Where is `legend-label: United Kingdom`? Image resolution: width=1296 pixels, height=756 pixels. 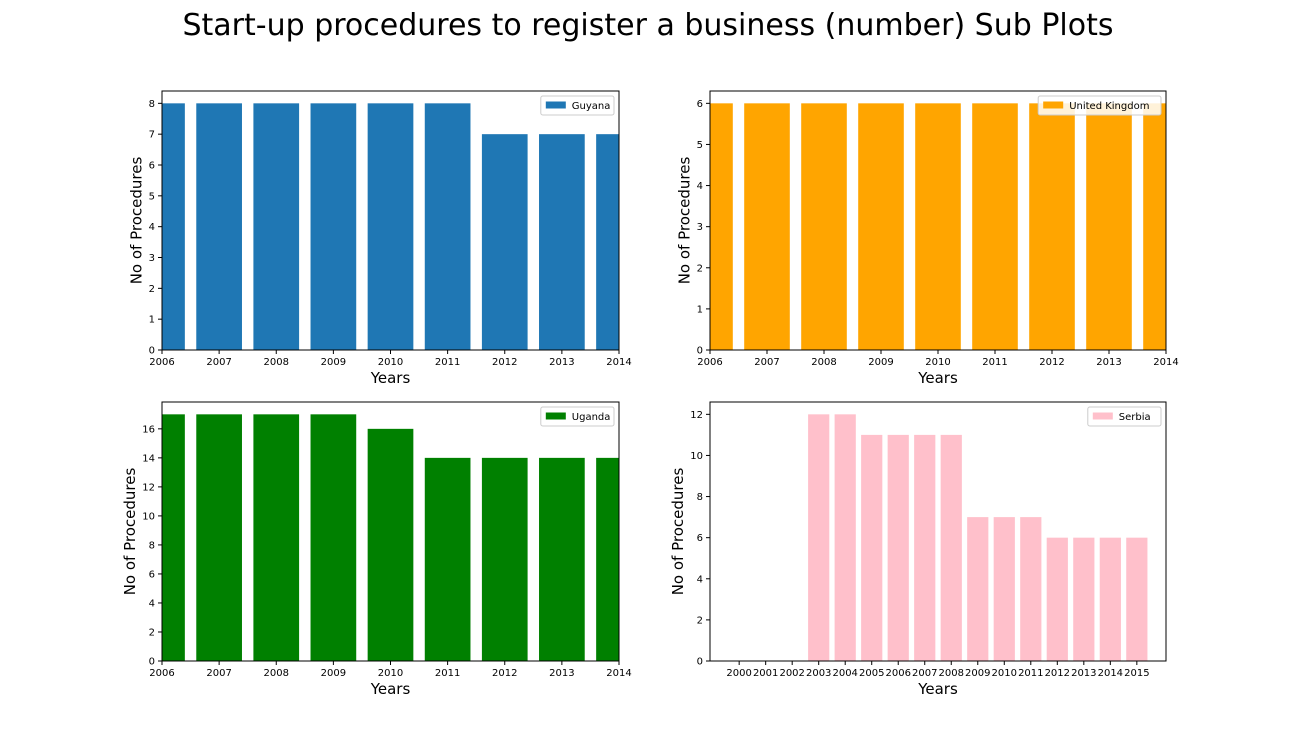
legend-label: United Kingdom is located at coordinates (1109, 106).